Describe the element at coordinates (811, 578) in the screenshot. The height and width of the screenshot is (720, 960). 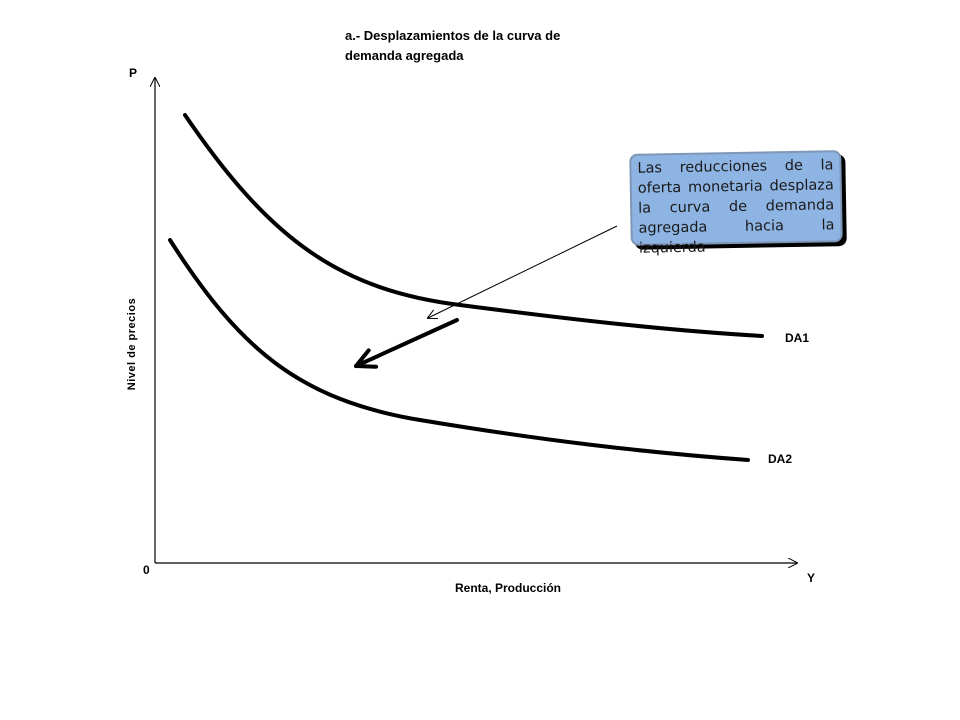
I see `x-axis-symbol: Y` at that location.